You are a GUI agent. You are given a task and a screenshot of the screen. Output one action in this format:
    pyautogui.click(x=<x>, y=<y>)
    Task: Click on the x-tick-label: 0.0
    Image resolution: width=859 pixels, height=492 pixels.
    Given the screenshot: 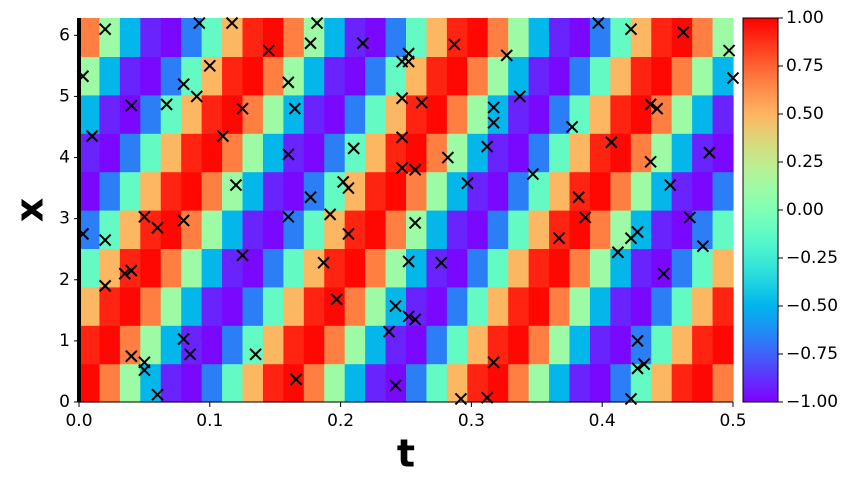 What is the action you would take?
    pyautogui.click(x=78, y=421)
    